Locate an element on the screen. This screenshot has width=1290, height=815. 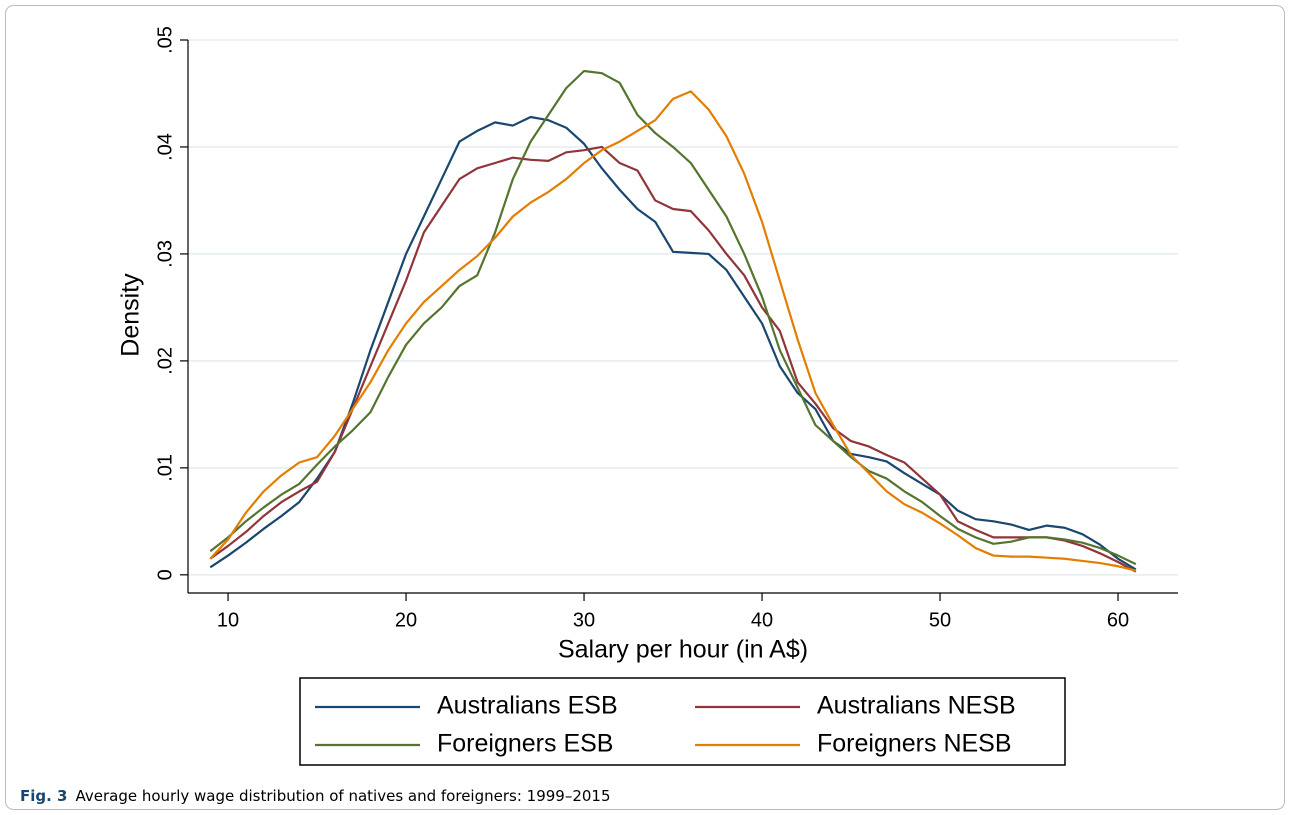
legend-label: Foreigners NESB is located at coordinates (914, 744).